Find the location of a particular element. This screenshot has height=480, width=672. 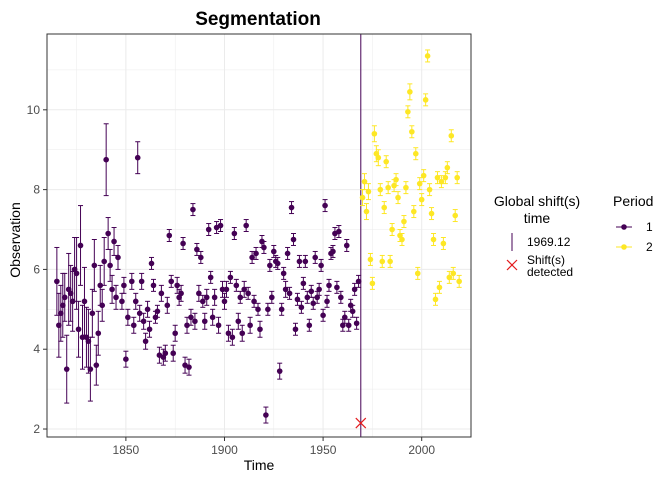

y-axis-label: Observation is located at coordinates (15, 239).